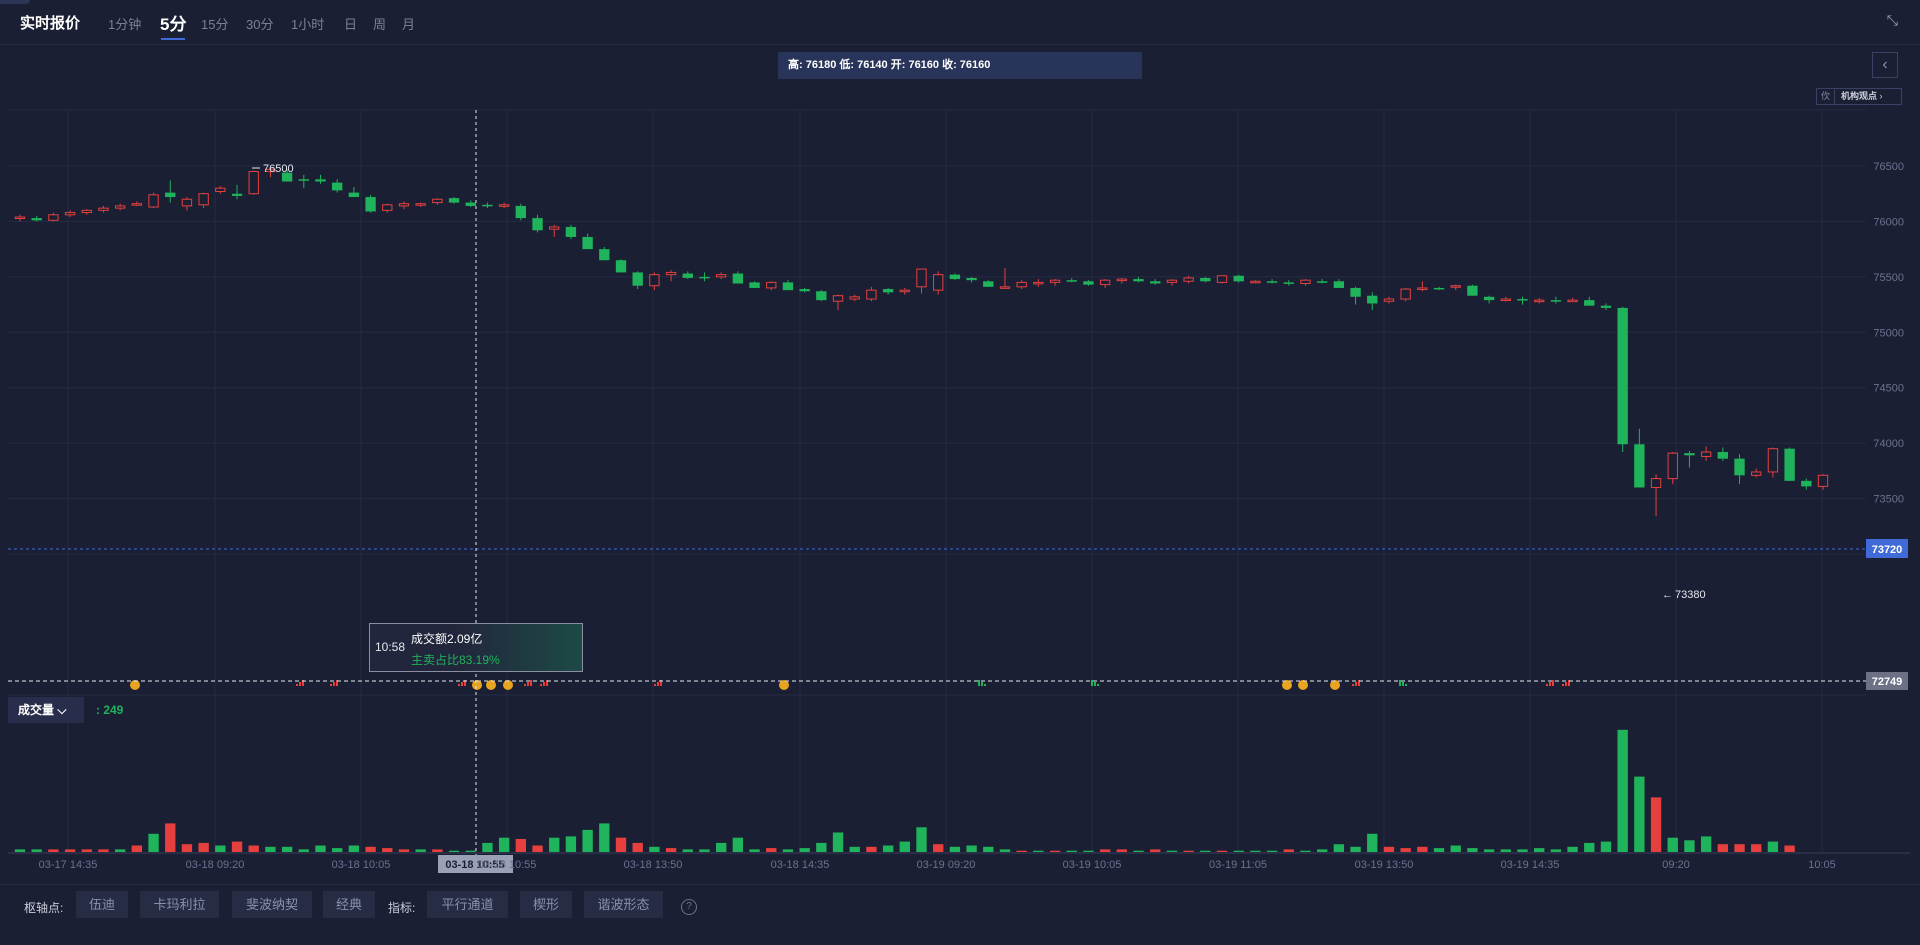  I want to click on x-tick-label: 03-18 14:35, so click(800, 865).